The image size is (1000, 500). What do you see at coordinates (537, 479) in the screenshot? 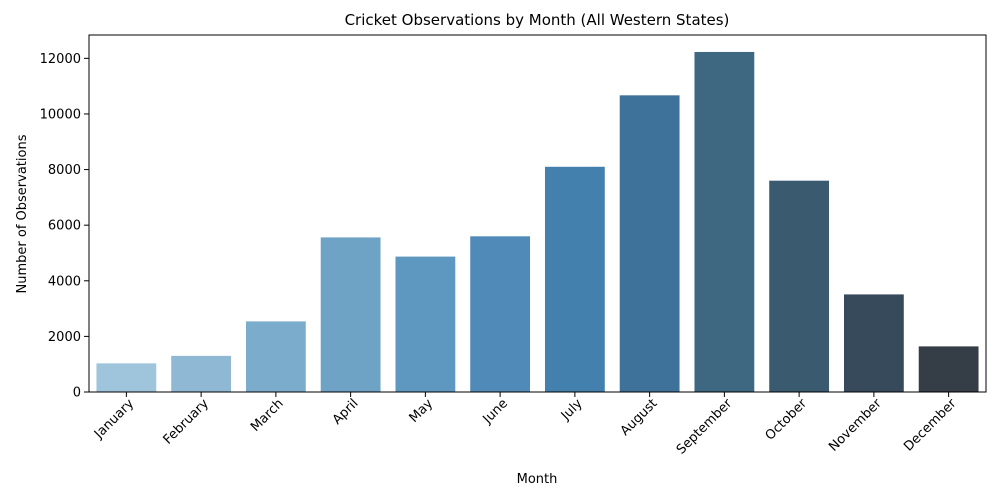
I see `x-axis-label: Month` at bounding box center [537, 479].